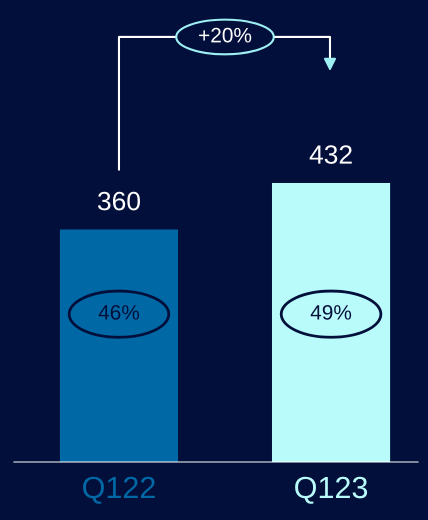 The height and width of the screenshot is (520, 428). What do you see at coordinates (119, 490) in the screenshot?
I see `x-tick-label: Q122` at bounding box center [119, 490].